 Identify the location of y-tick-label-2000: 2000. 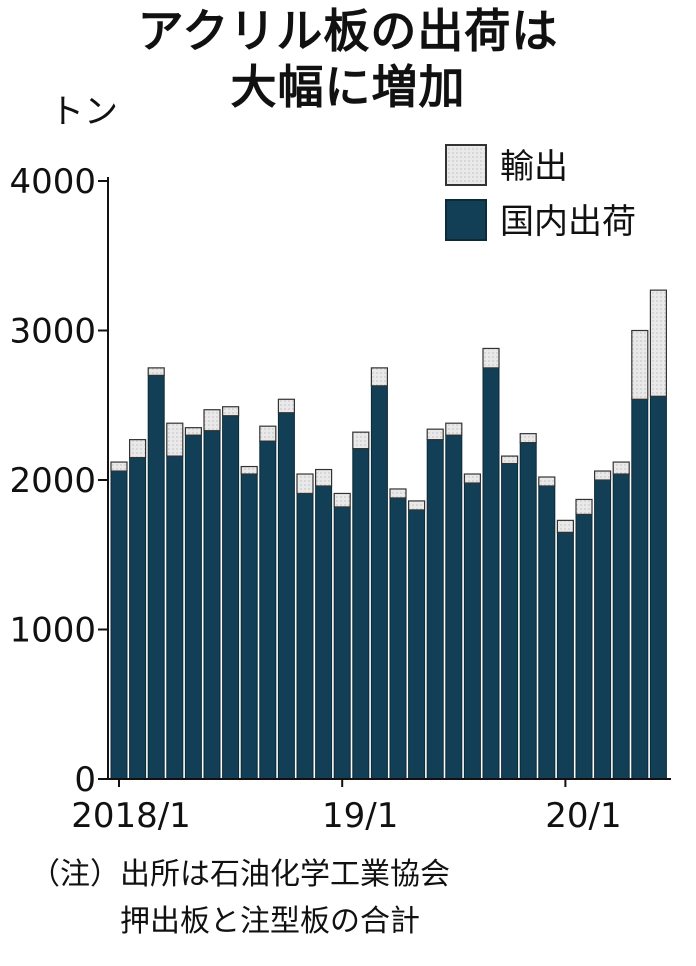
(52, 481).